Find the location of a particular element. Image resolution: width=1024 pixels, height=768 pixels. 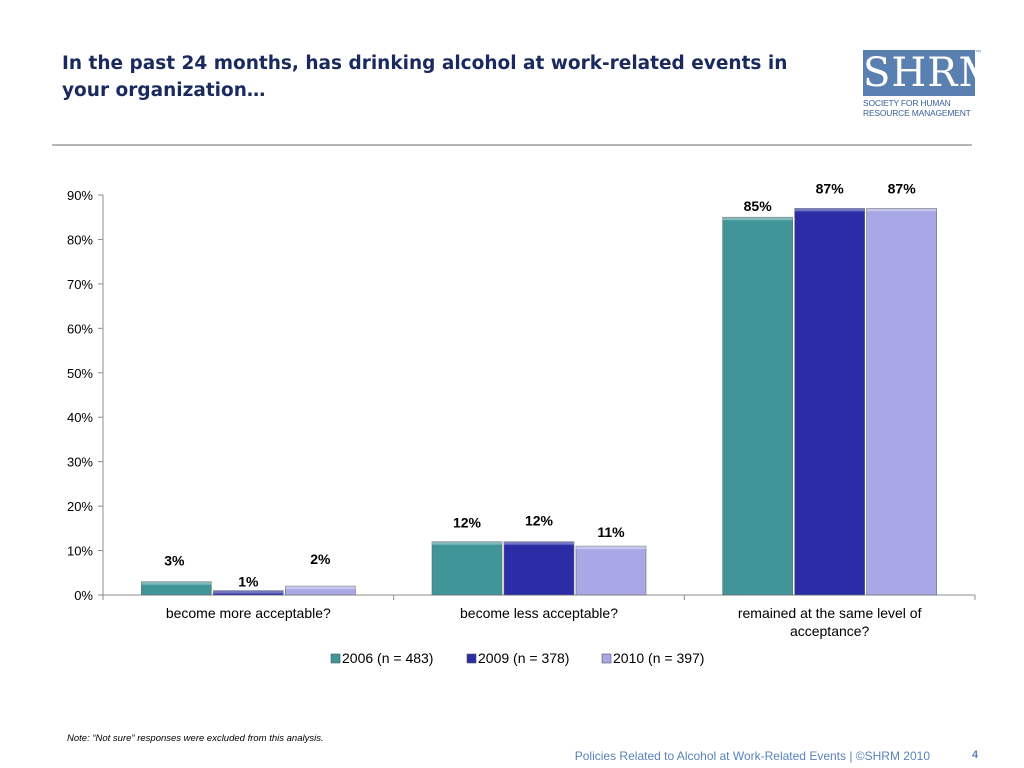

data-label: 2% is located at coordinates (320, 559).